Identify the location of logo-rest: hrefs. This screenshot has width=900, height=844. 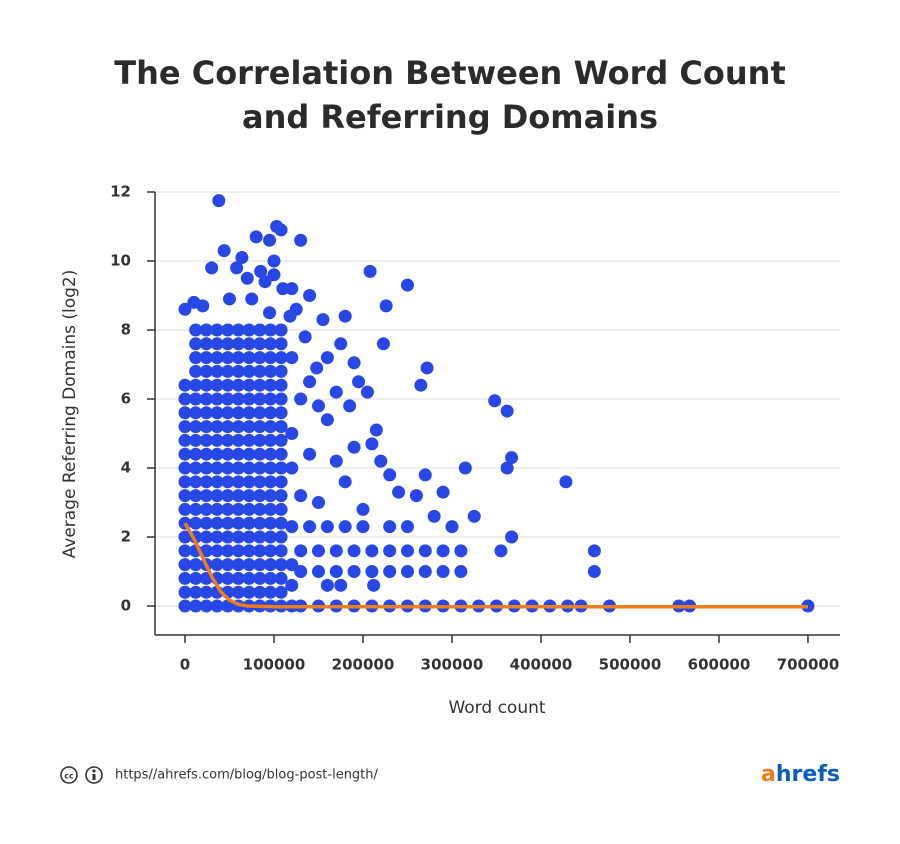
(808, 774).